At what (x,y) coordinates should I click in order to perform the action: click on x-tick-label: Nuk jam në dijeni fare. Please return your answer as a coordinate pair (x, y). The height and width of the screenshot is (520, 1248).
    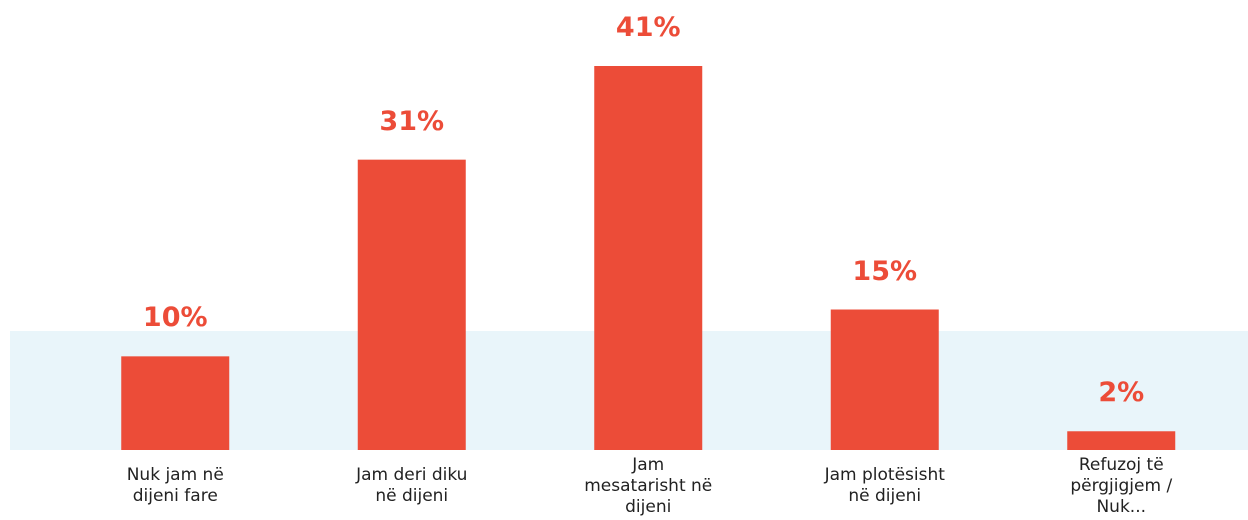
    Looking at the image, I should click on (175, 485).